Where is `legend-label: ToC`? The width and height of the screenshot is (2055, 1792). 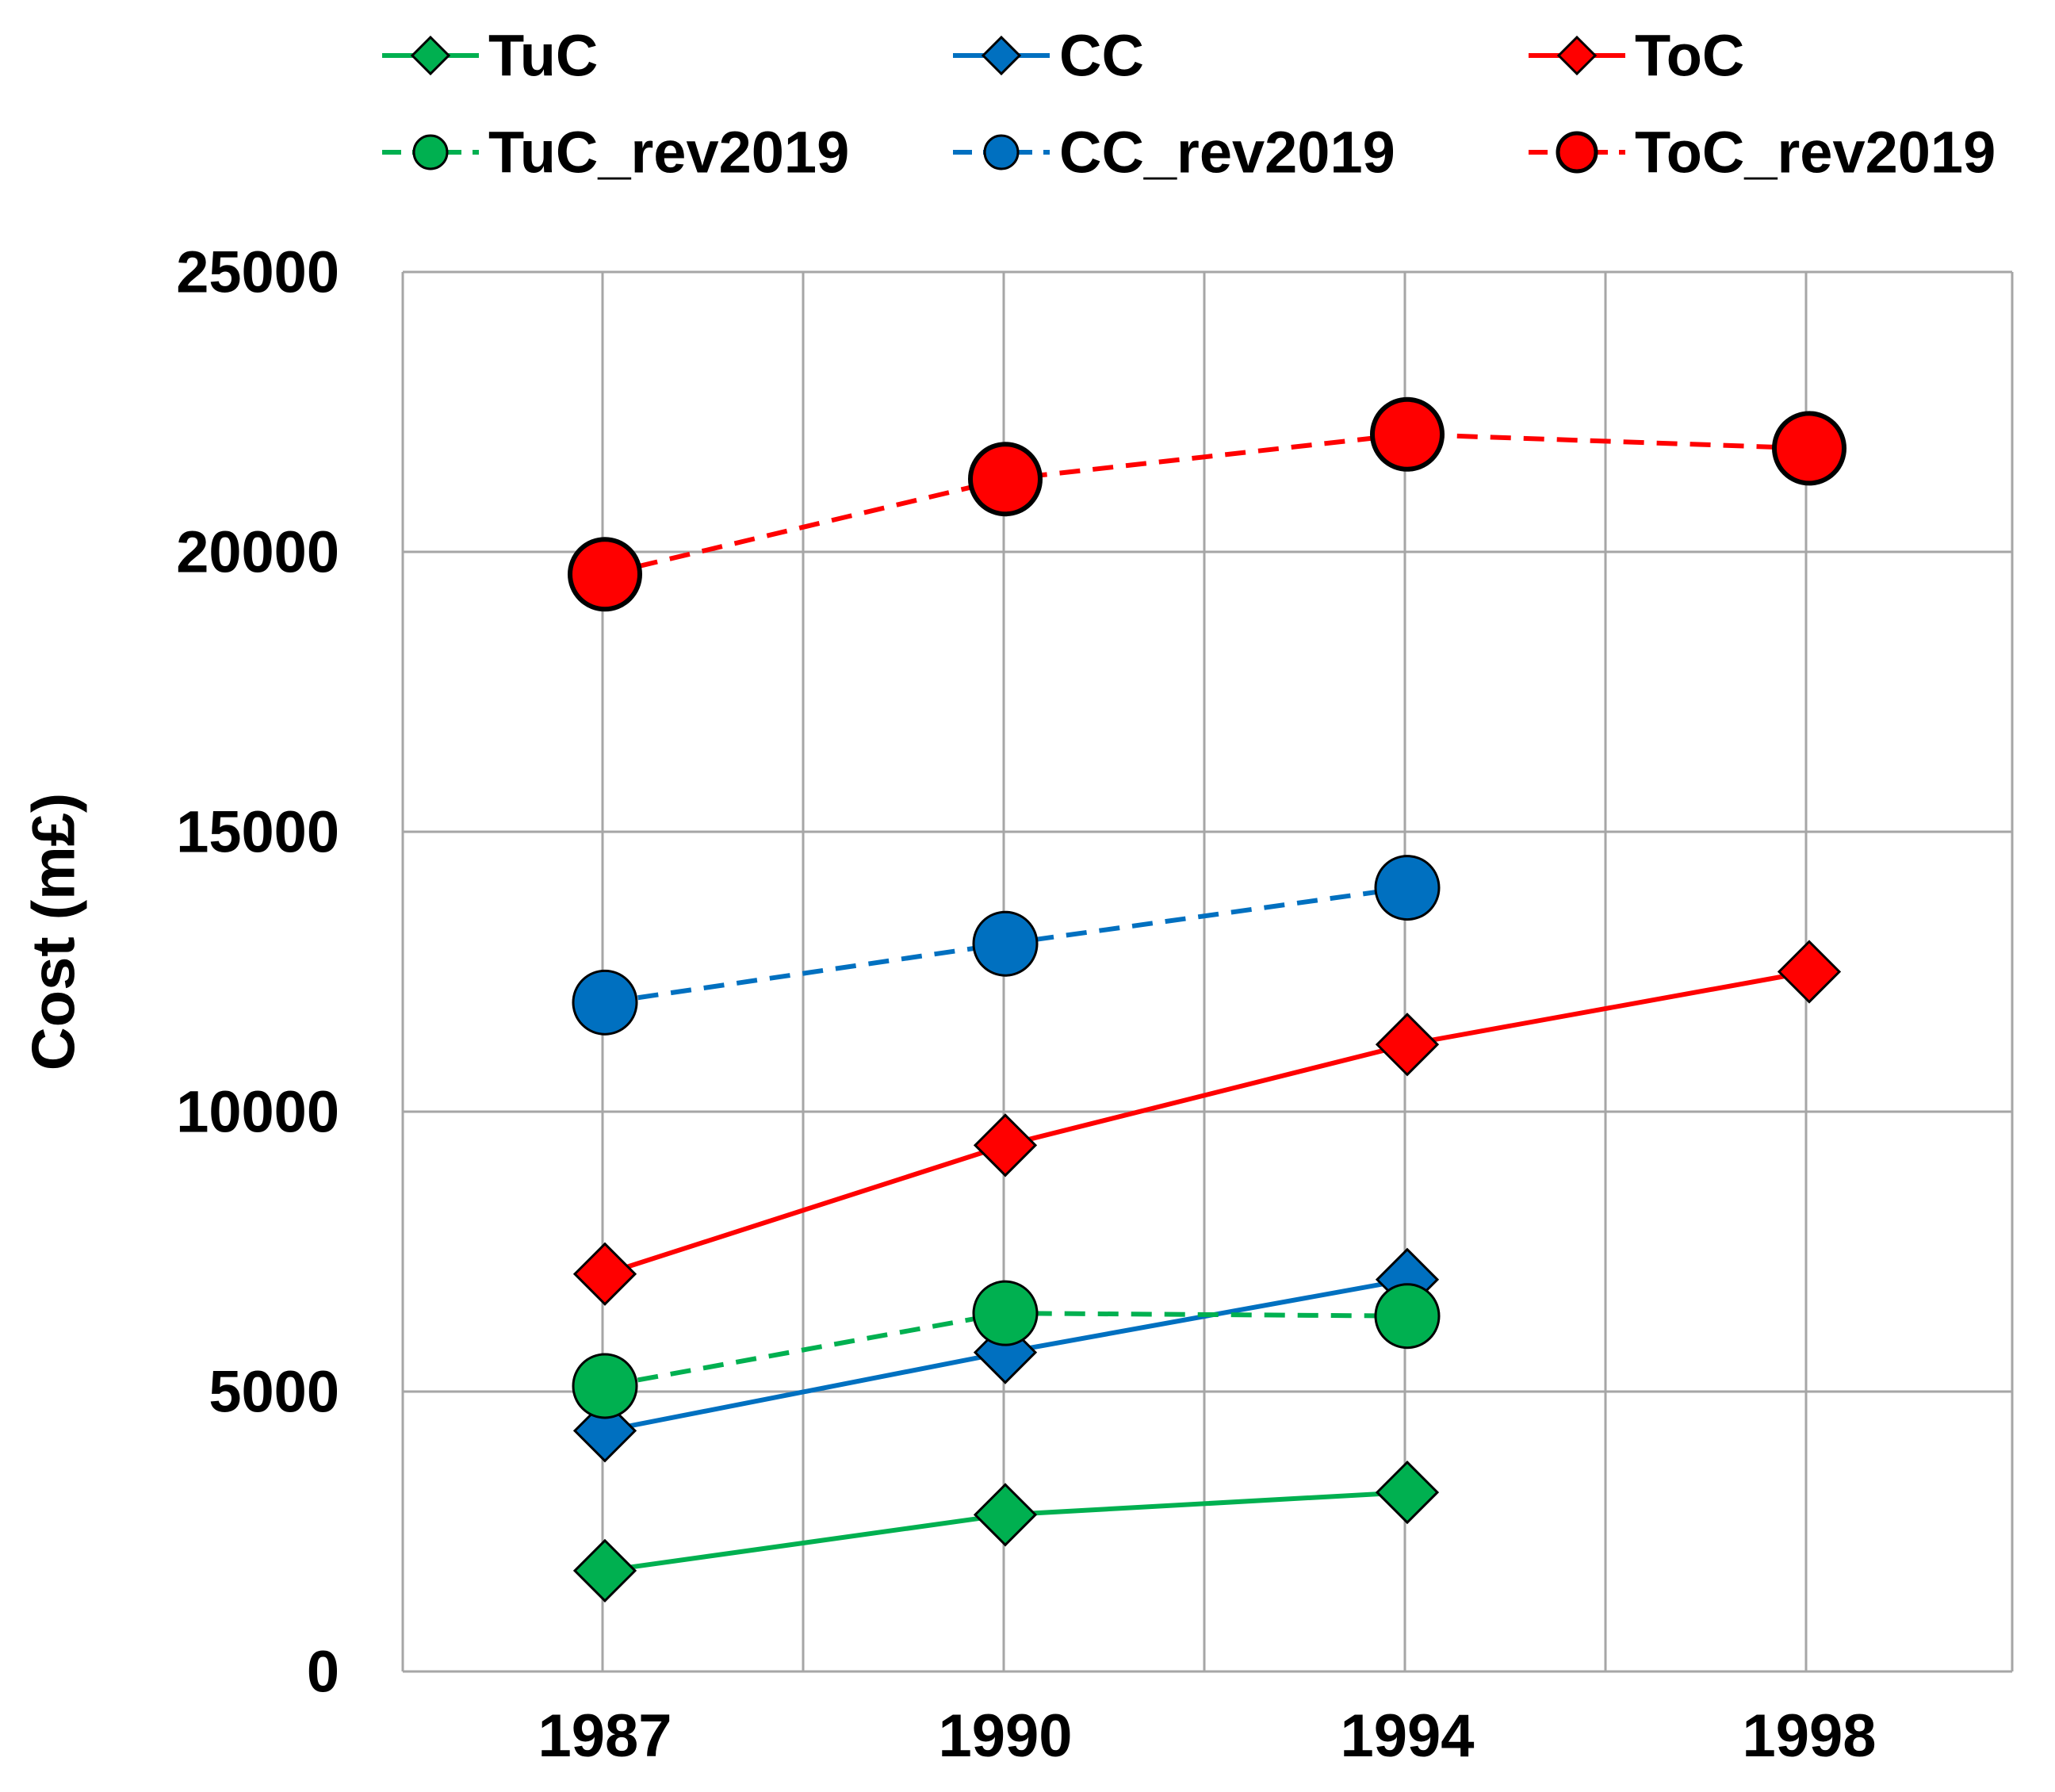
legend-label: ToC is located at coordinates (1689, 56).